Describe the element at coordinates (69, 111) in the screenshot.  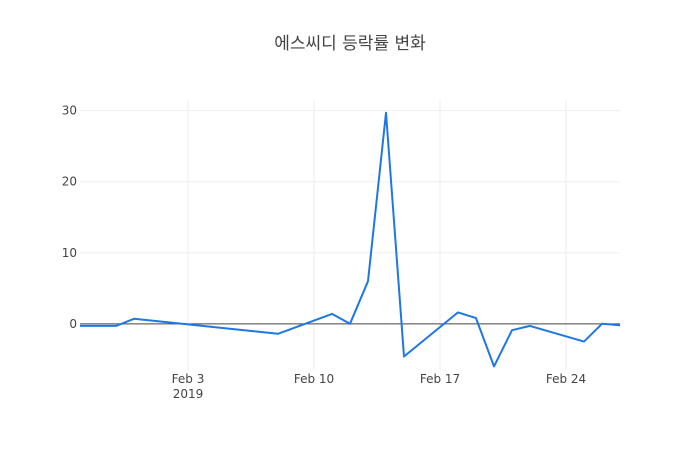
I see `y-tick-label: 30` at that location.